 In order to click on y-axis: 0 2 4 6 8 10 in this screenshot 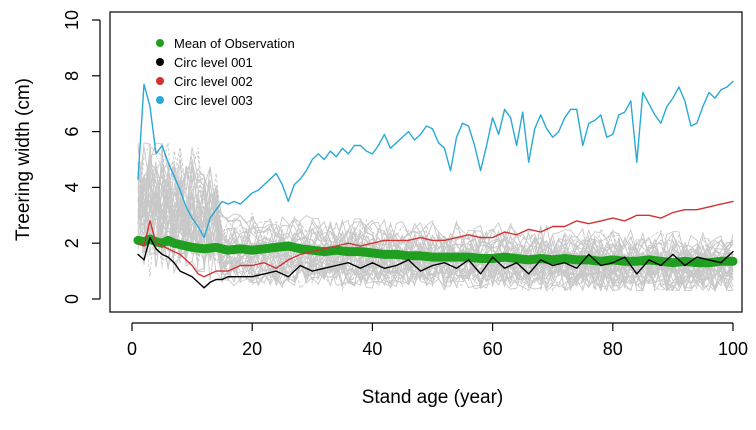, I will do `click(81, 157)`.